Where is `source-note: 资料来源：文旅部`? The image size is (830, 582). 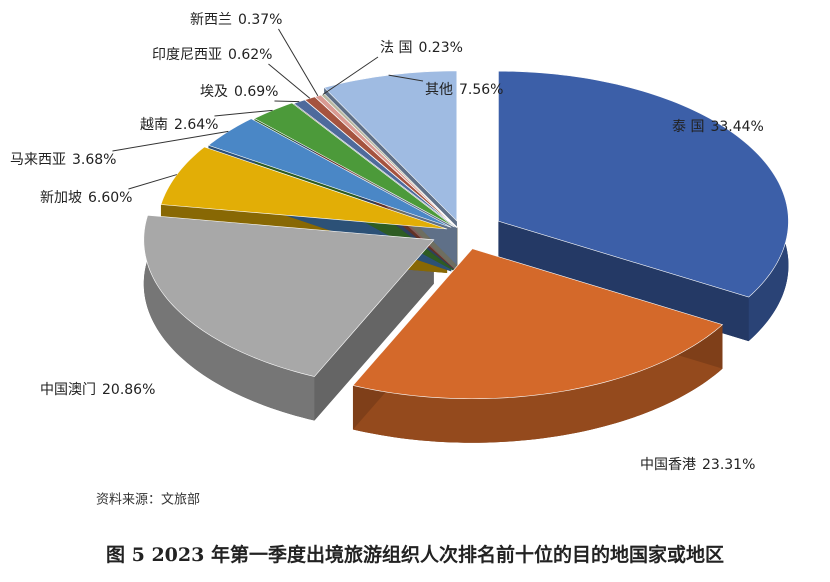
source-note: 资料来源：文旅部 is located at coordinates (148, 500).